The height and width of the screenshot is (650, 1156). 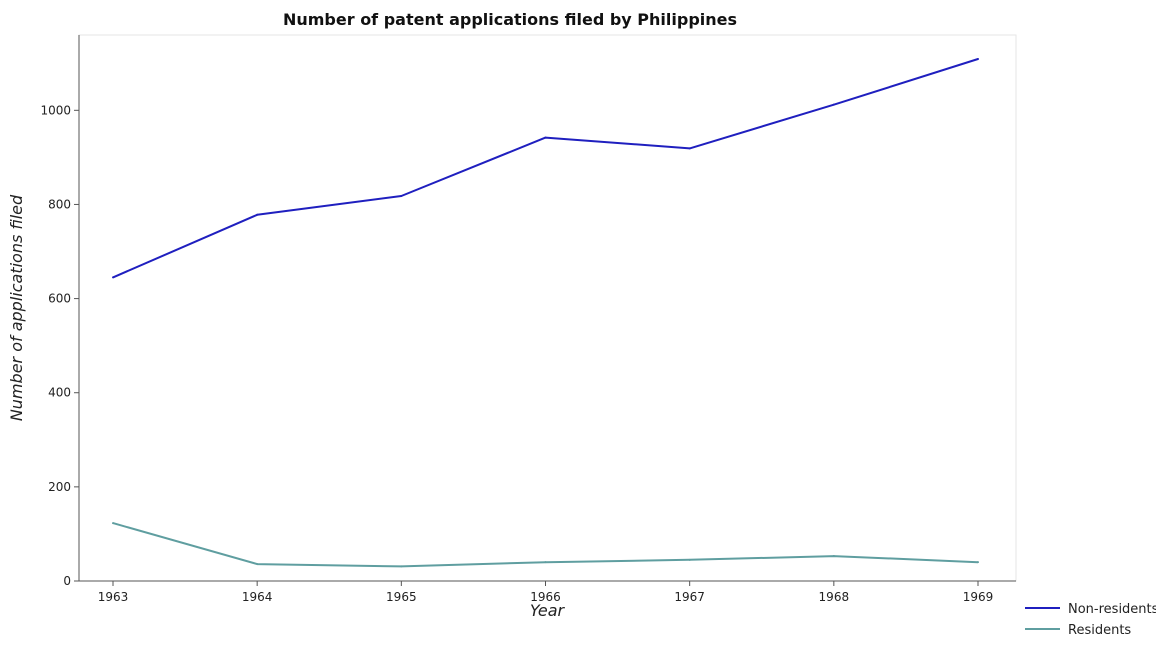 What do you see at coordinates (67, 581) in the screenshot?
I see `y-tick-label: 0` at bounding box center [67, 581].